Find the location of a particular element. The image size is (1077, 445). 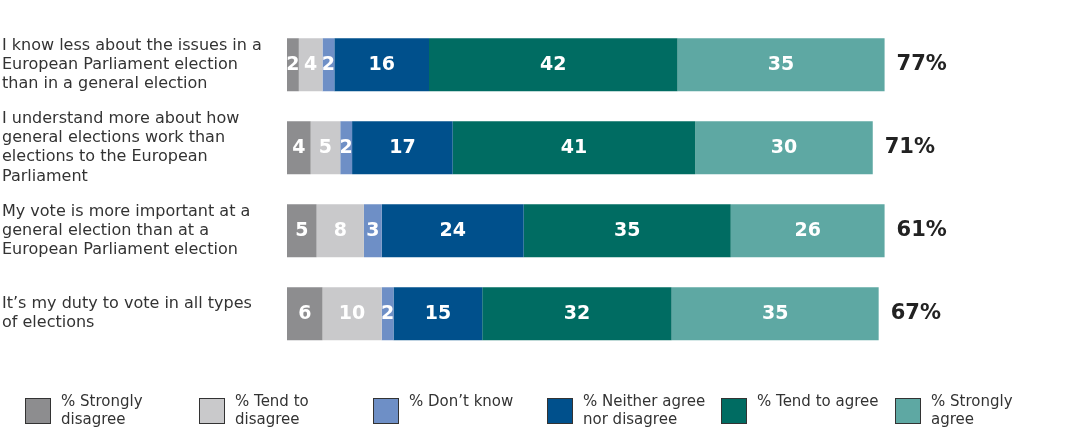

data-label: 41 is located at coordinates (574, 145).